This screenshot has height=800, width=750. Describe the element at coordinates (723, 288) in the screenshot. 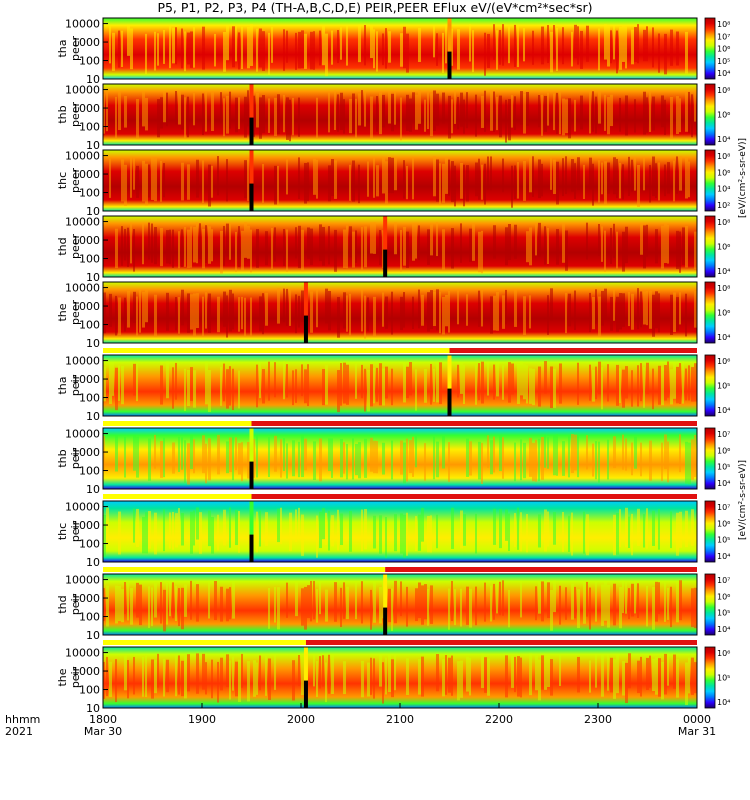

I see `colorbar-tick-label: 10⁸` at that location.